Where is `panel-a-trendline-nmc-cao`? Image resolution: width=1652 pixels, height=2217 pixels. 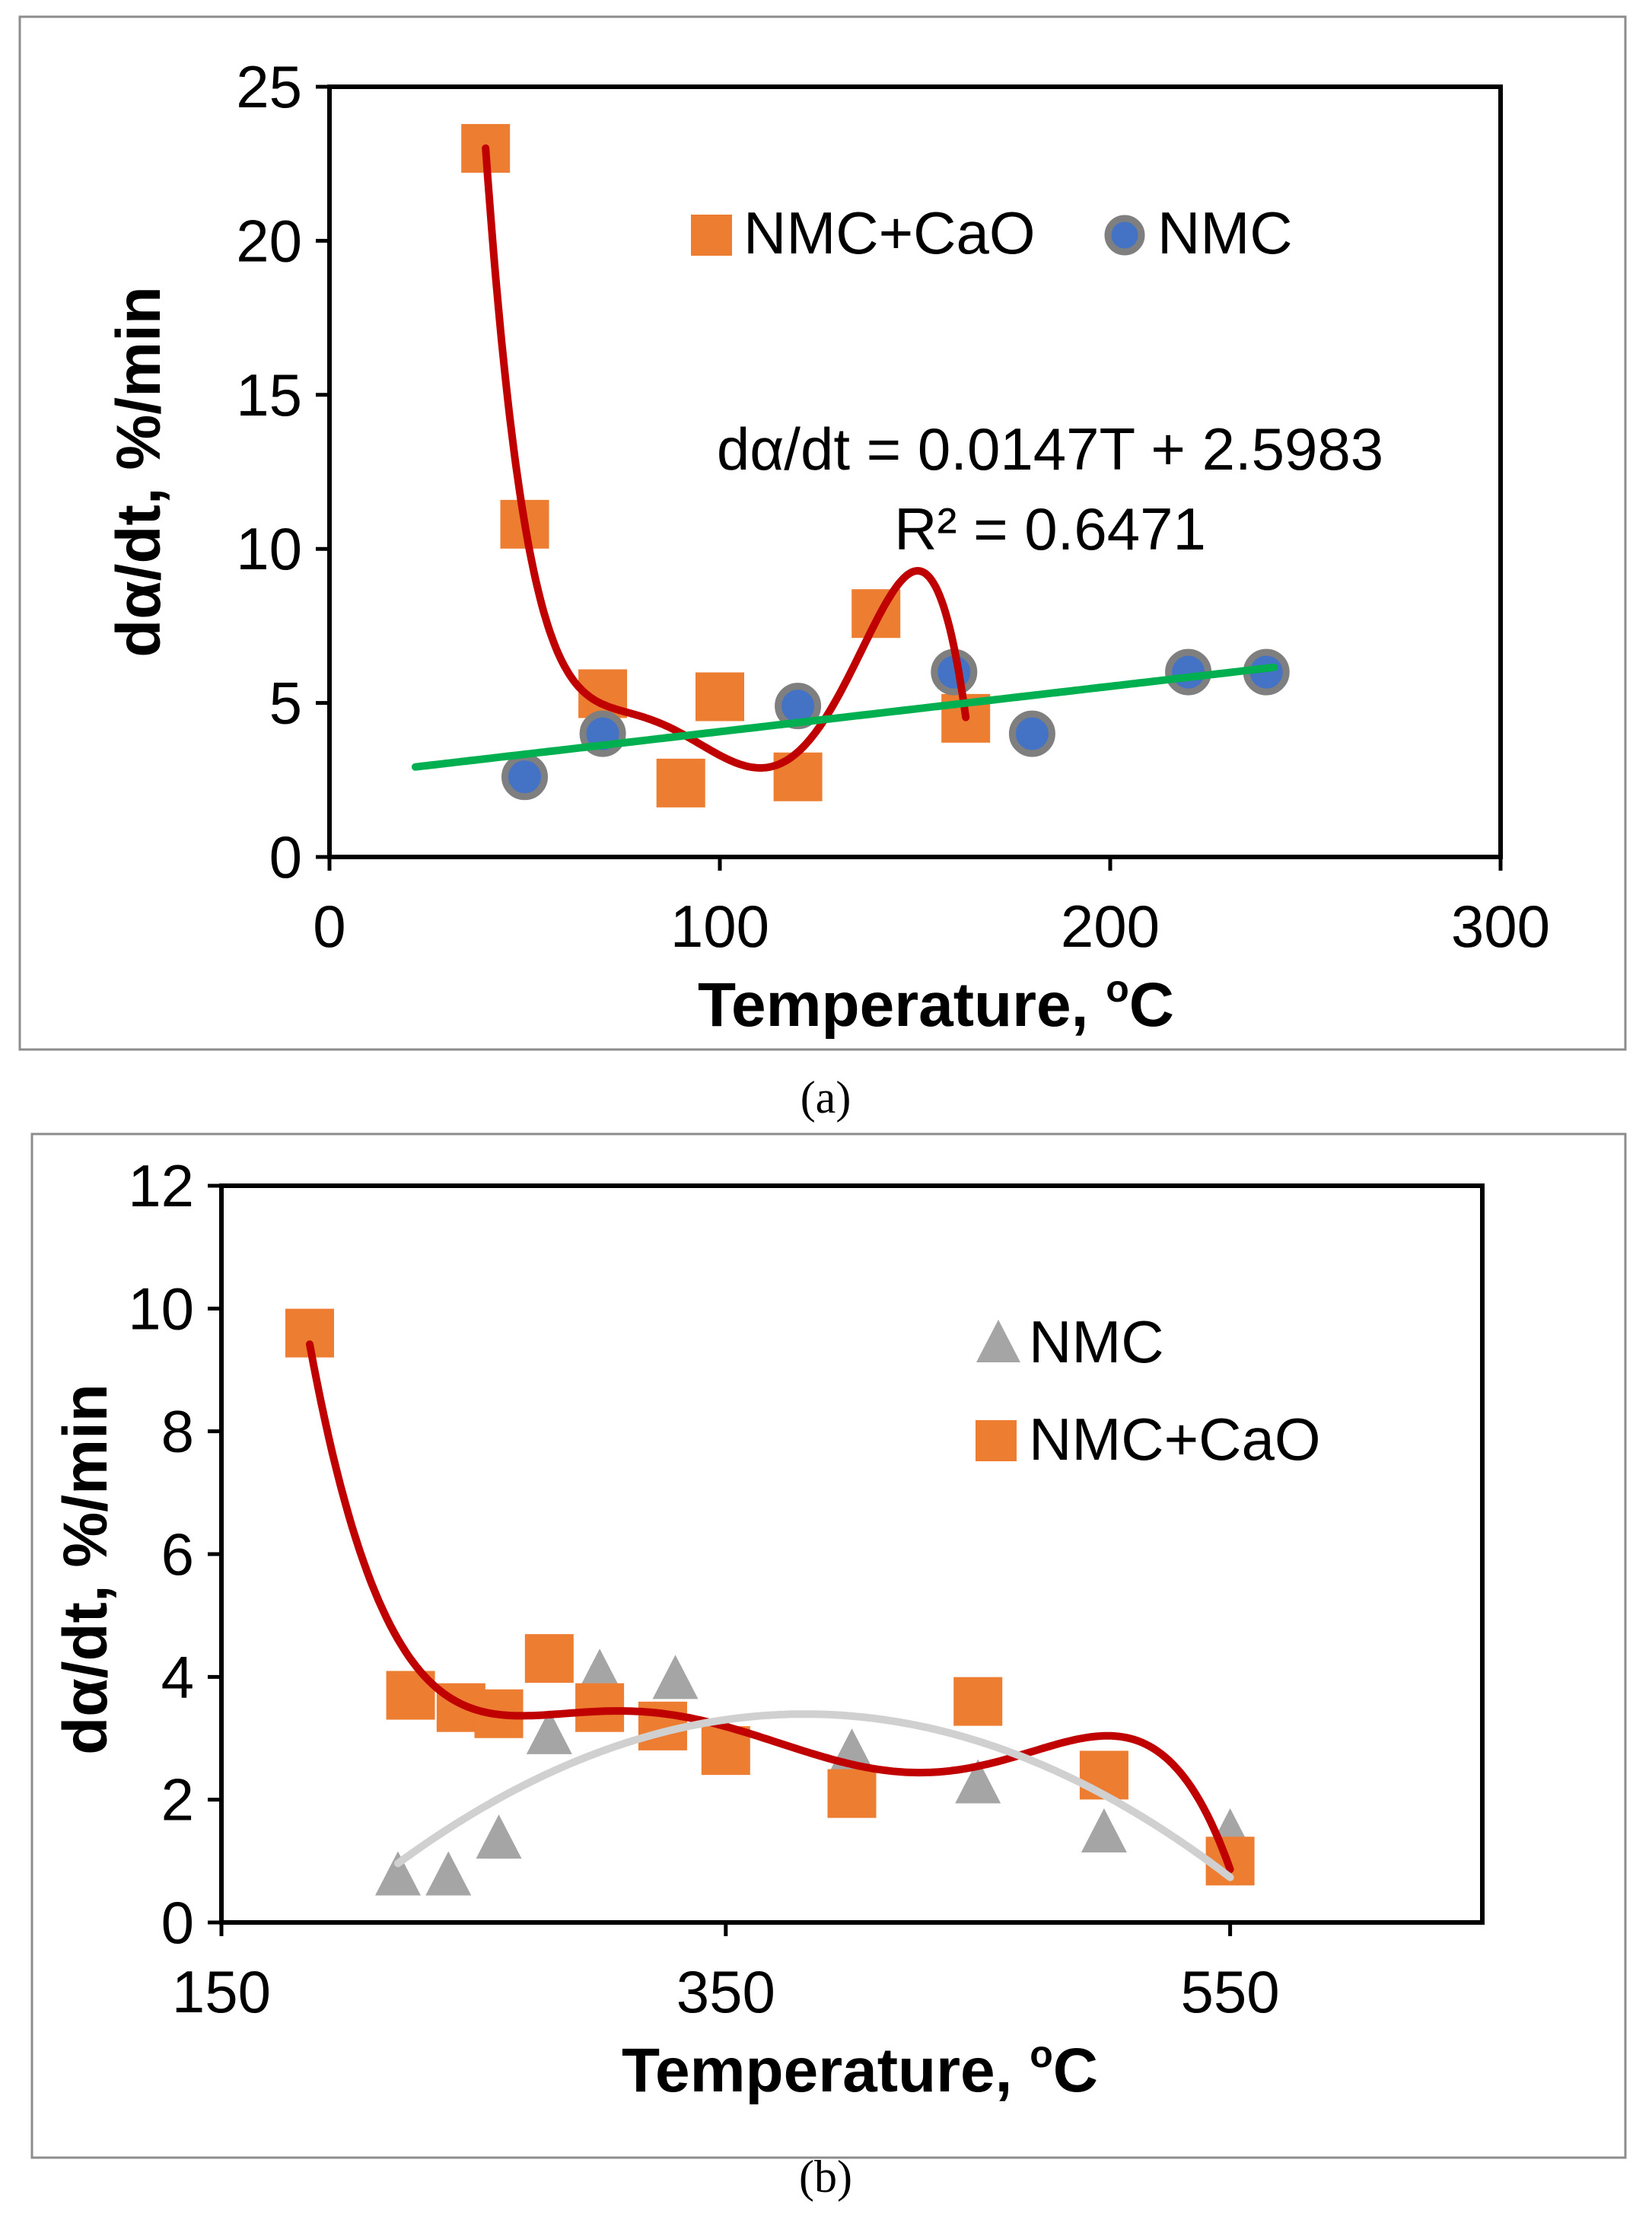
panel-a-trendline-nmc-cao is located at coordinates (726, 458).